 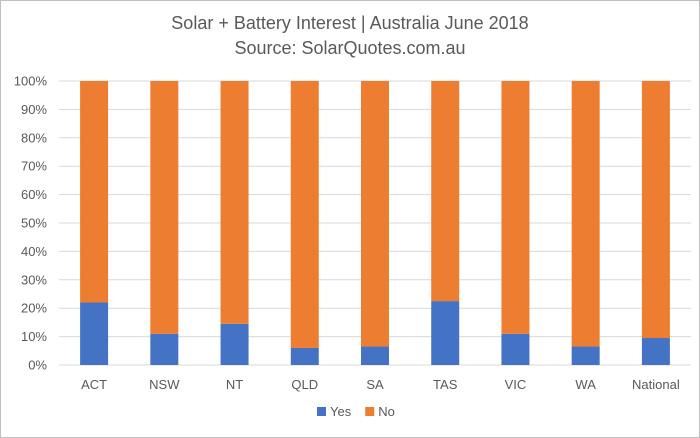 What do you see at coordinates (445, 333) in the screenshot?
I see `bar-yes-tas` at bounding box center [445, 333].